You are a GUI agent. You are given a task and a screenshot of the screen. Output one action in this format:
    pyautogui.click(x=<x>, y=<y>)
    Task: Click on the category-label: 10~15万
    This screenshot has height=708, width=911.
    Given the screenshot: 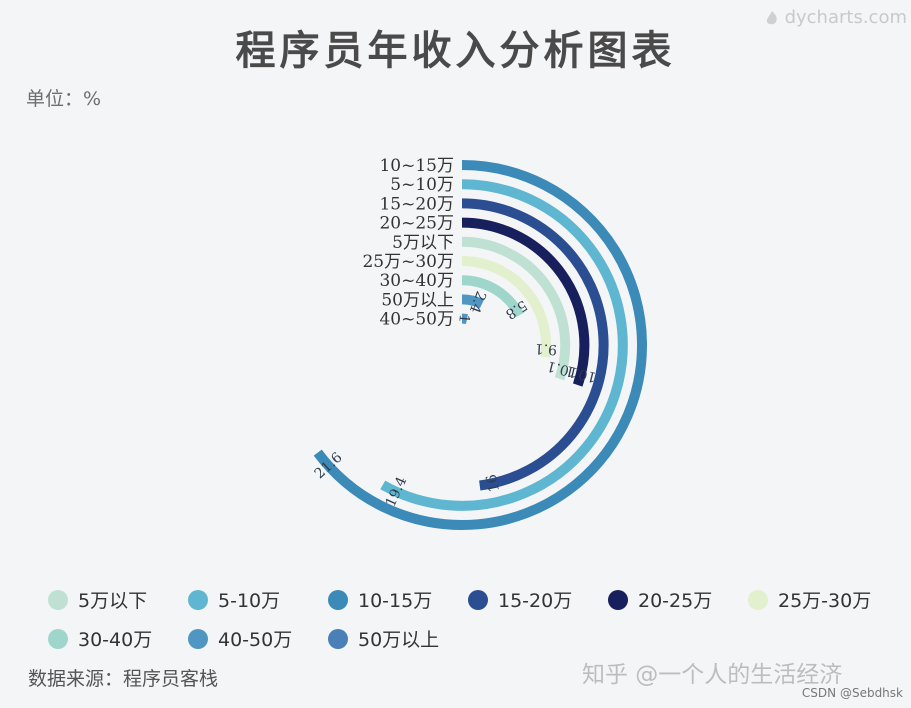 What is the action you would take?
    pyautogui.click(x=416, y=166)
    